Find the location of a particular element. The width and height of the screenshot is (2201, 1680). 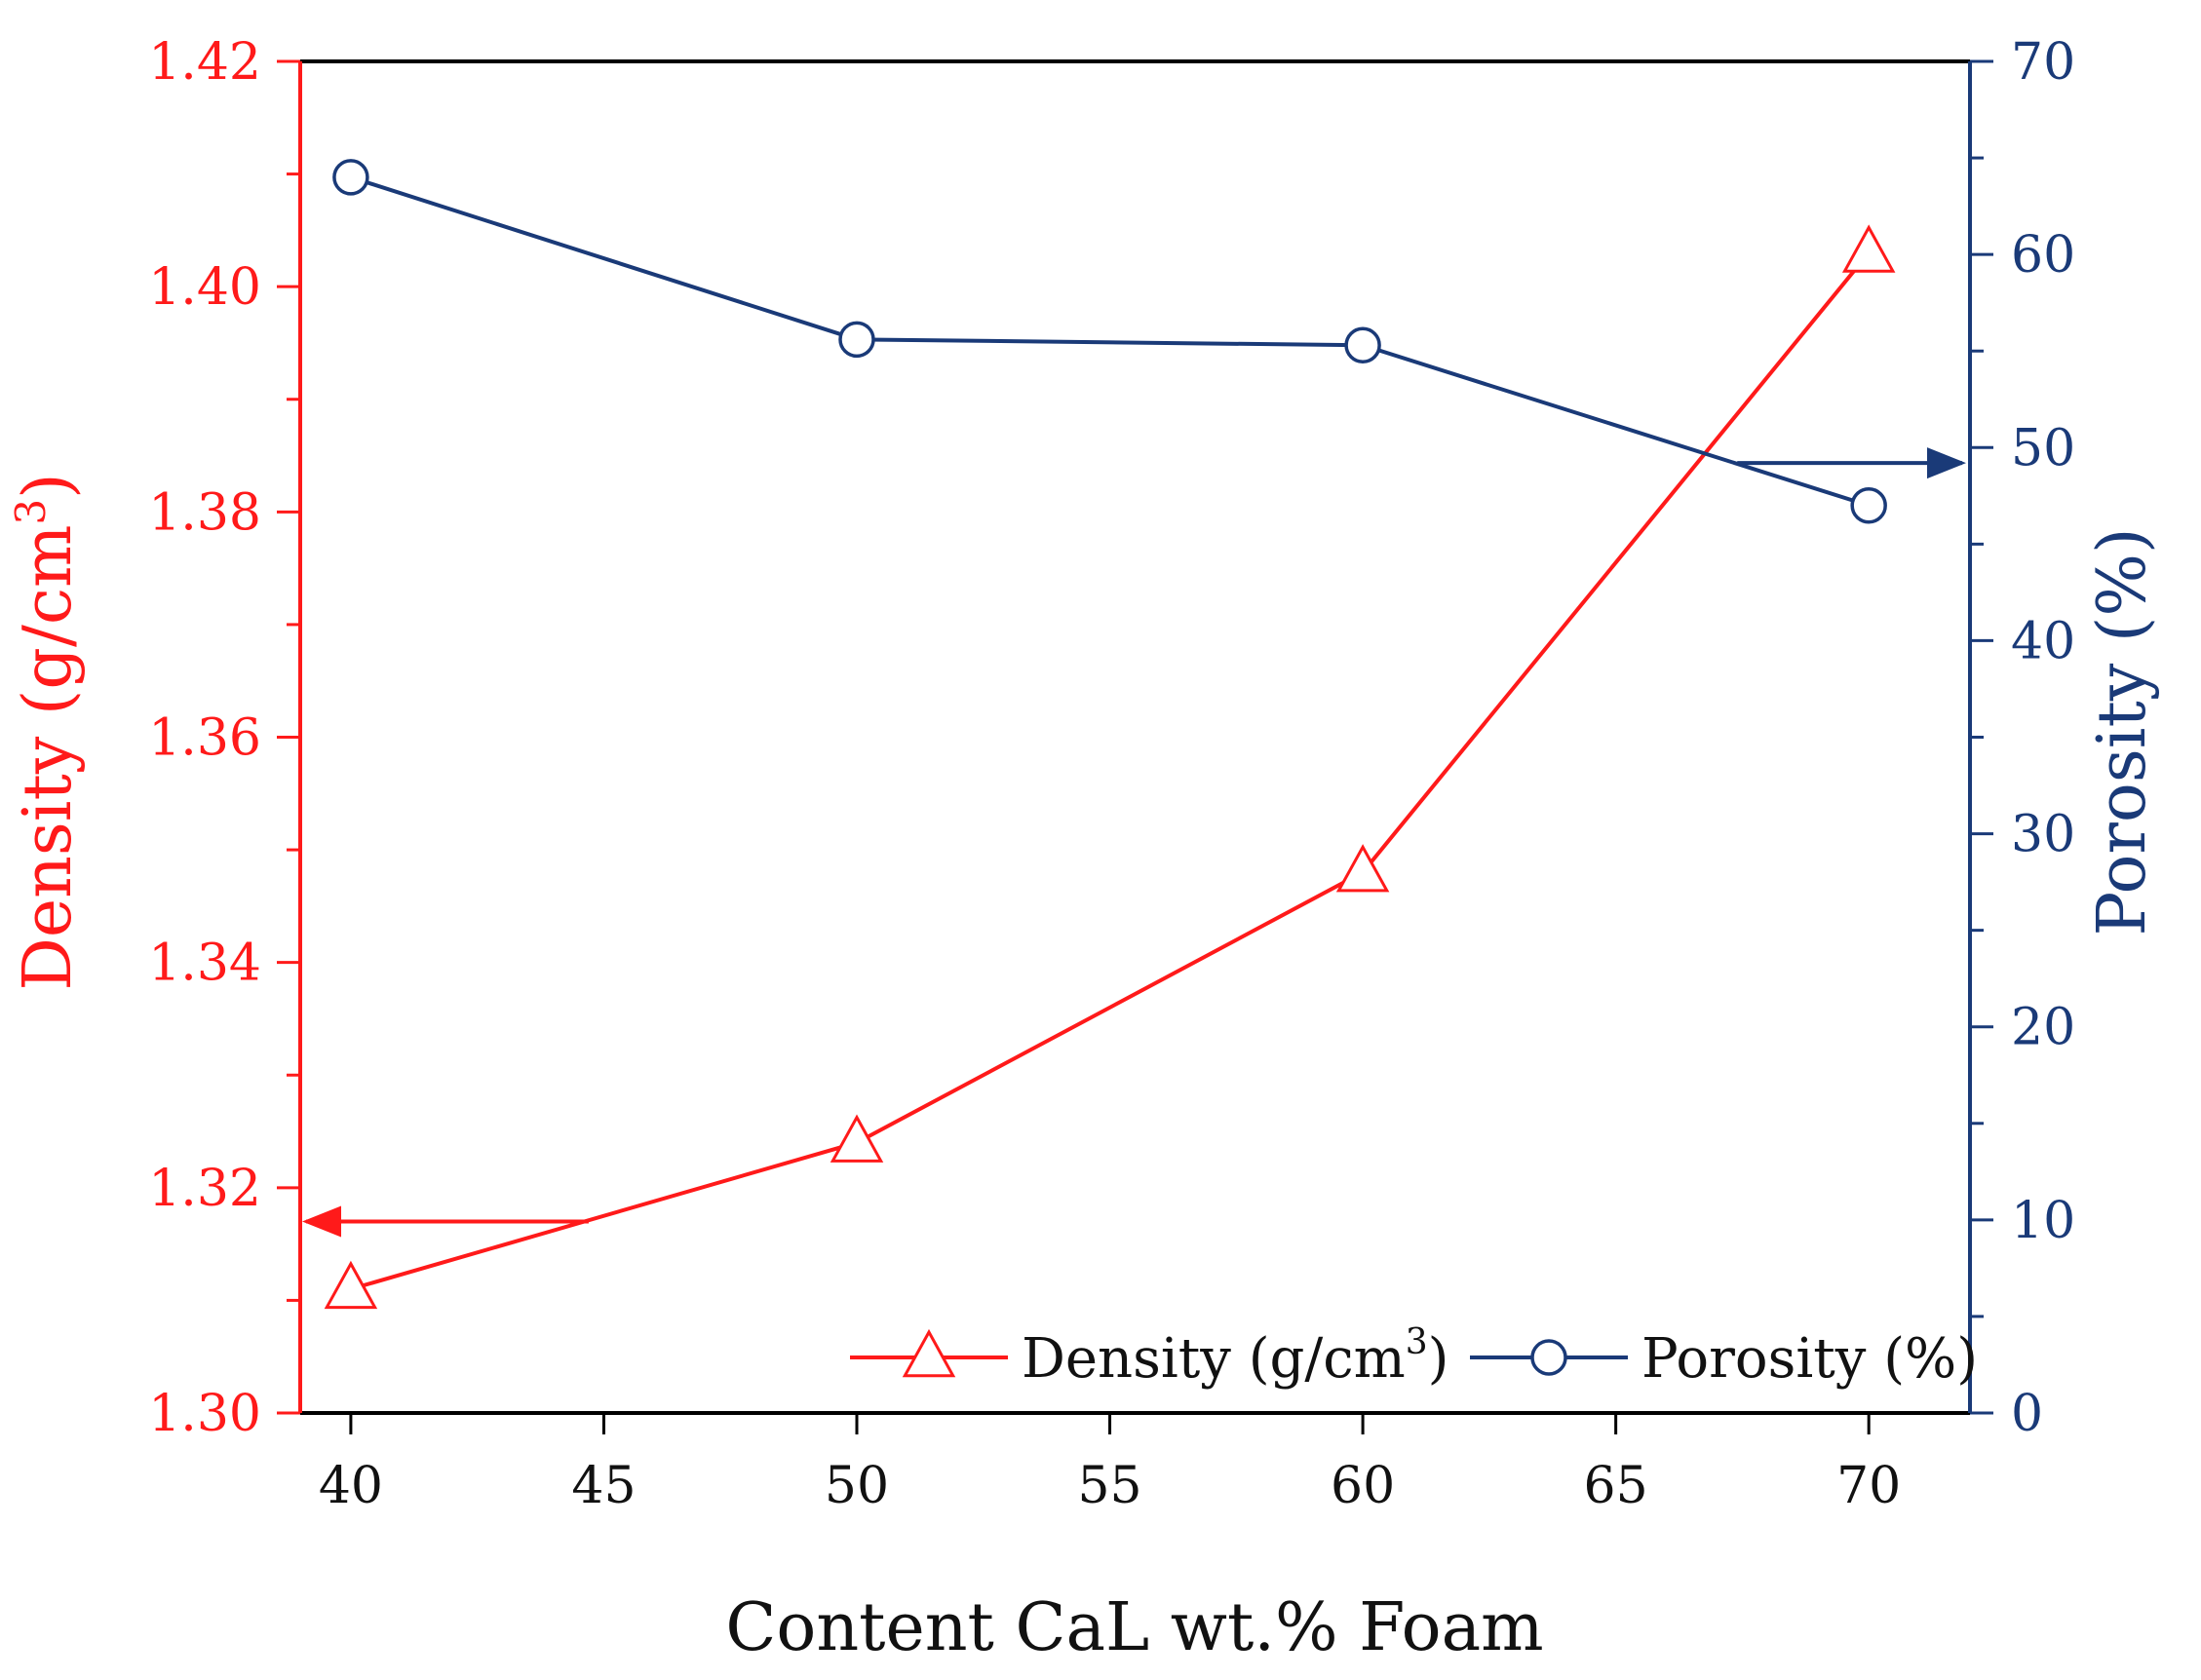

x-axis-title: Content CaL wt.% Foam is located at coordinates (1134, 1627).